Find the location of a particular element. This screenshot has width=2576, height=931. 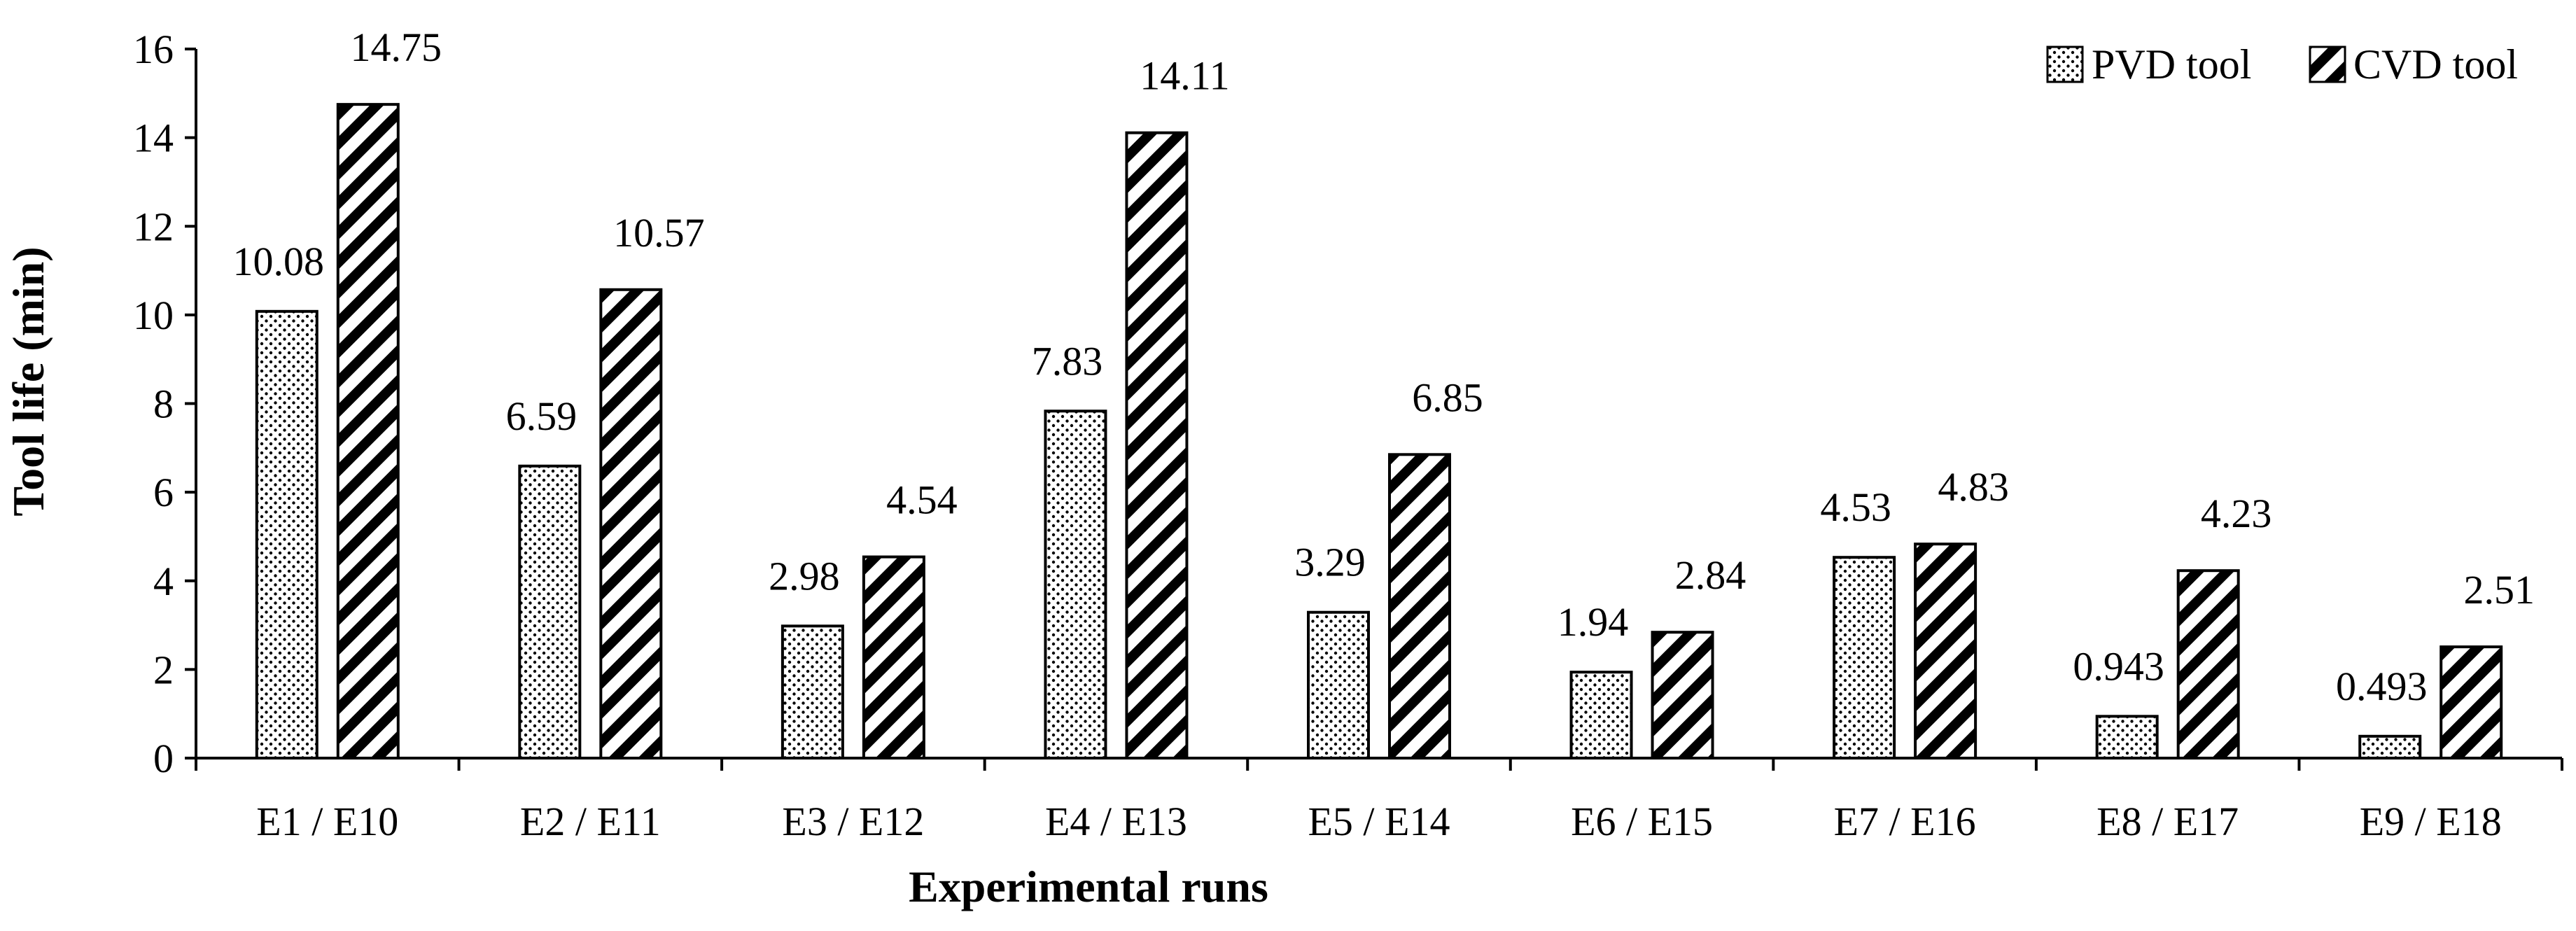

legend-swatch-cvd is located at coordinates (2327, 64).